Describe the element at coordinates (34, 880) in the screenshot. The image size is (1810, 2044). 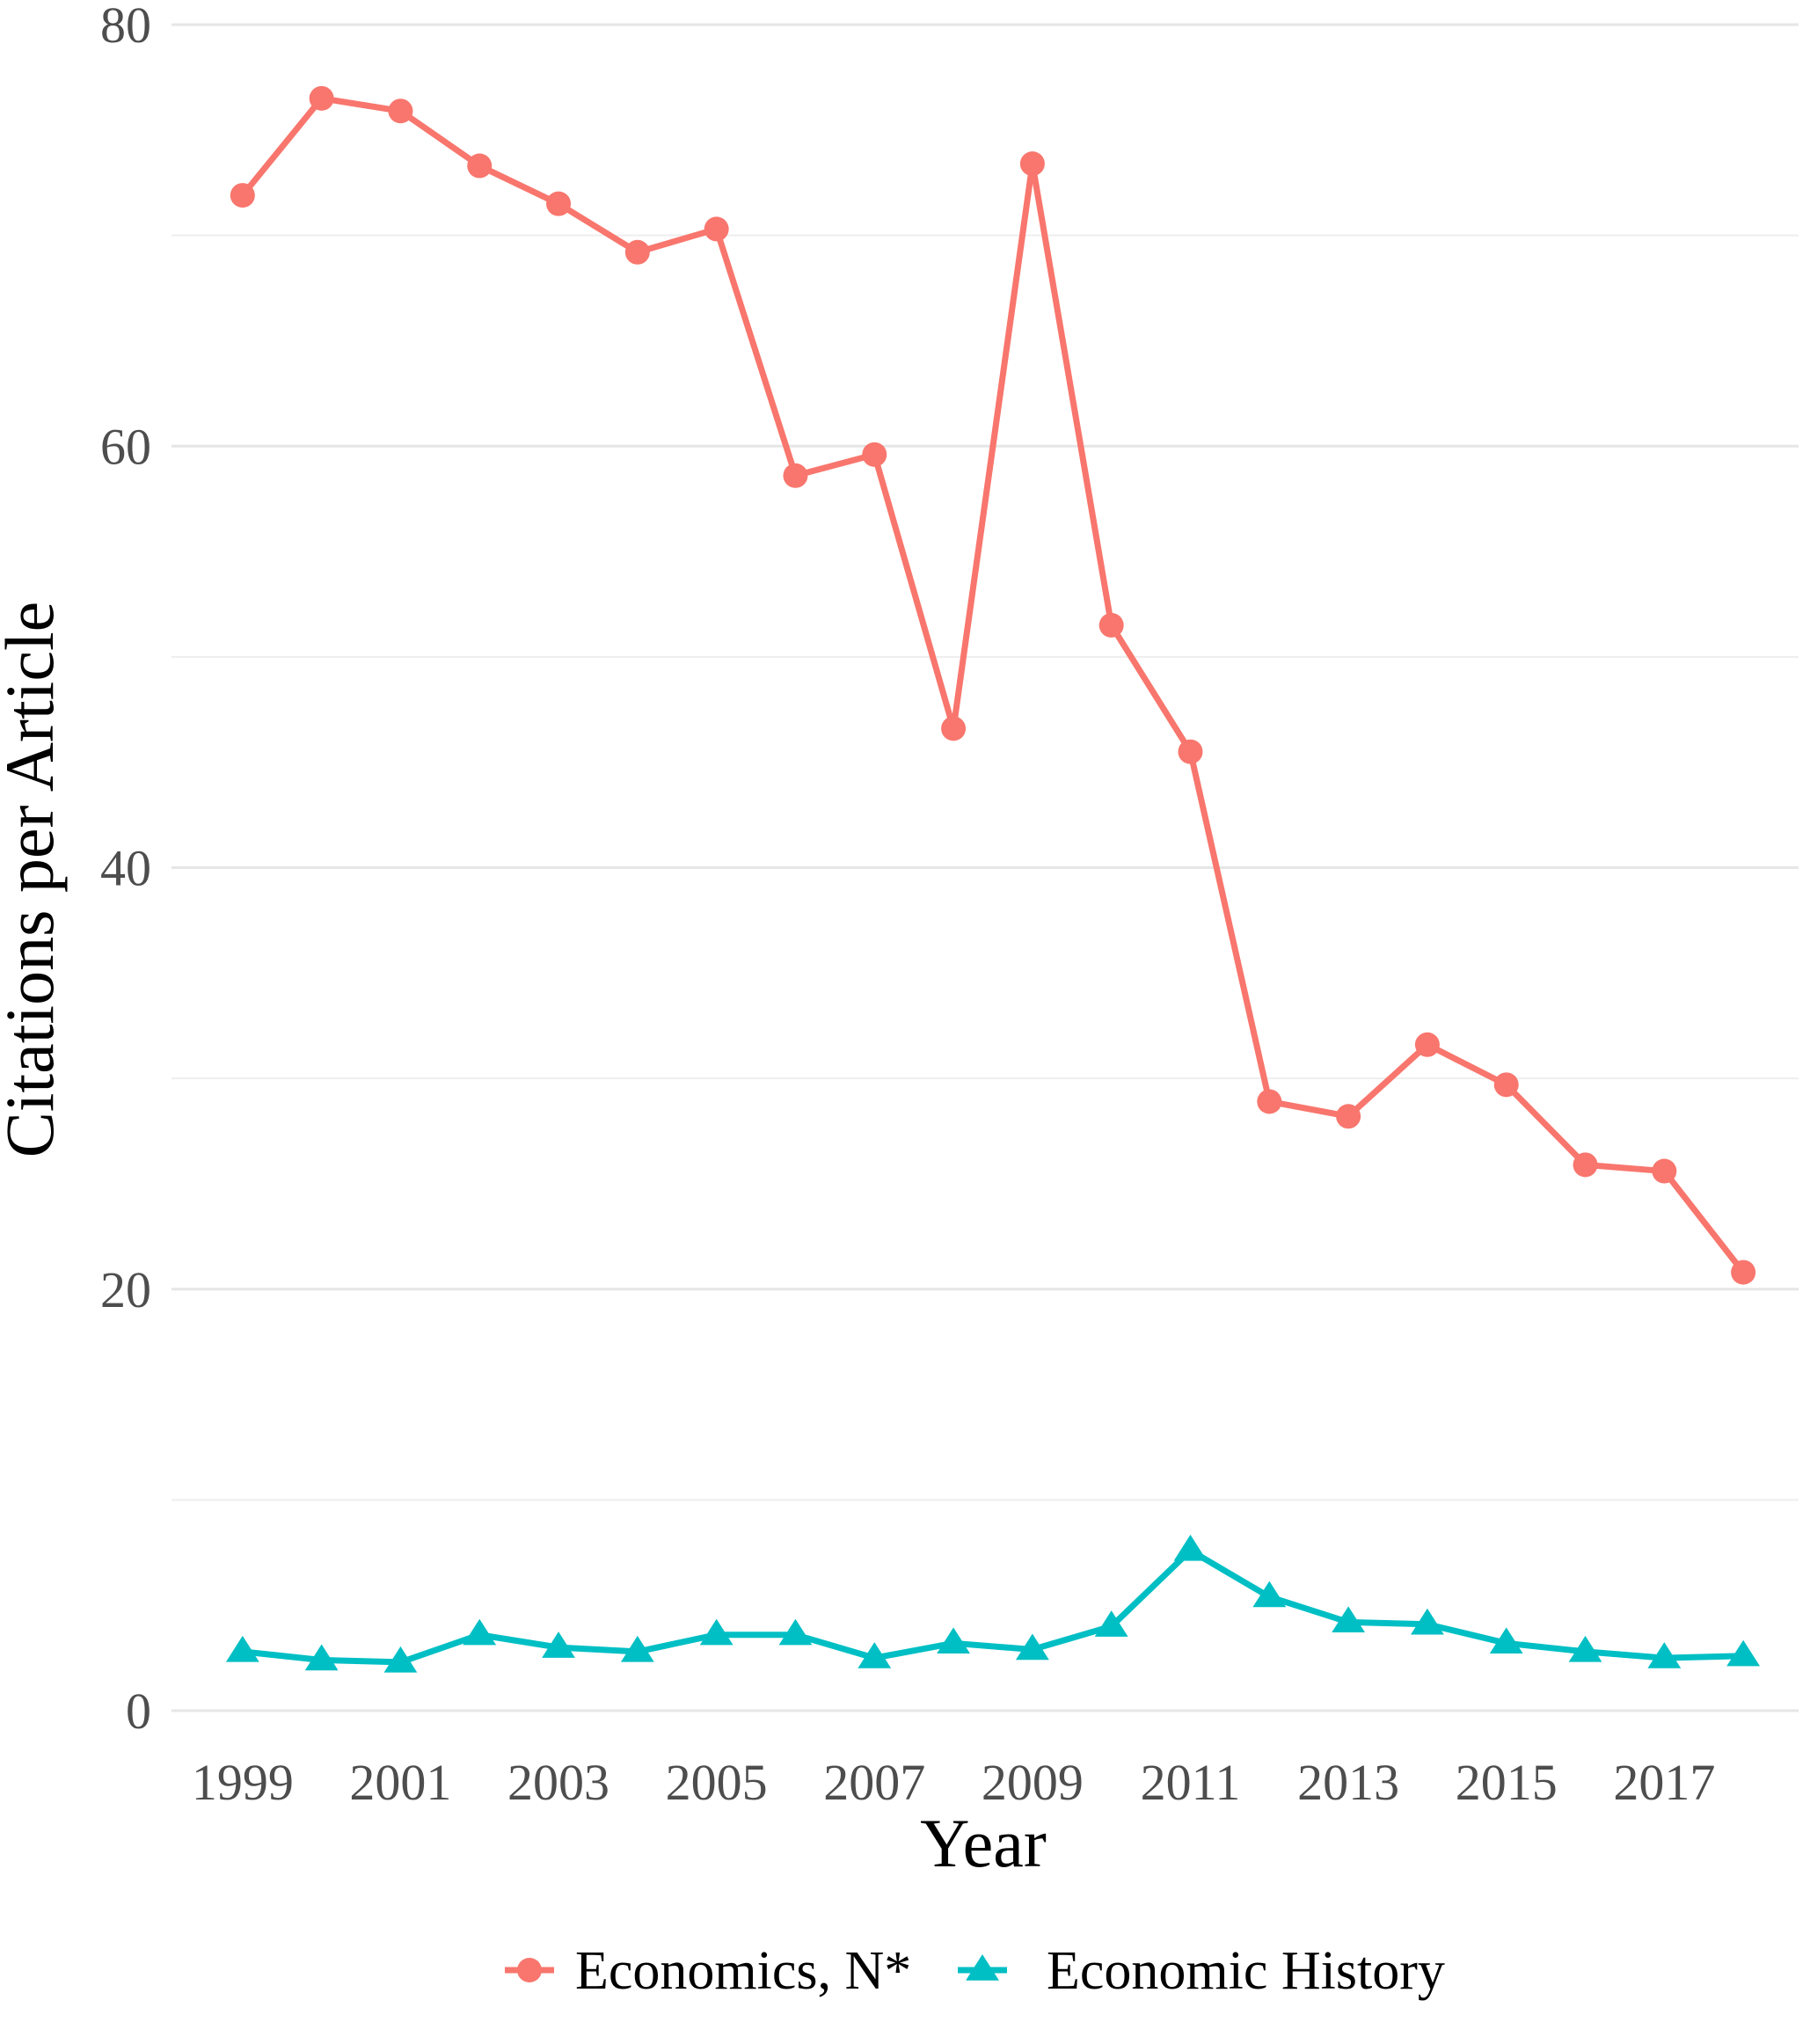
I see `y-axis-title: Citations per Article` at that location.